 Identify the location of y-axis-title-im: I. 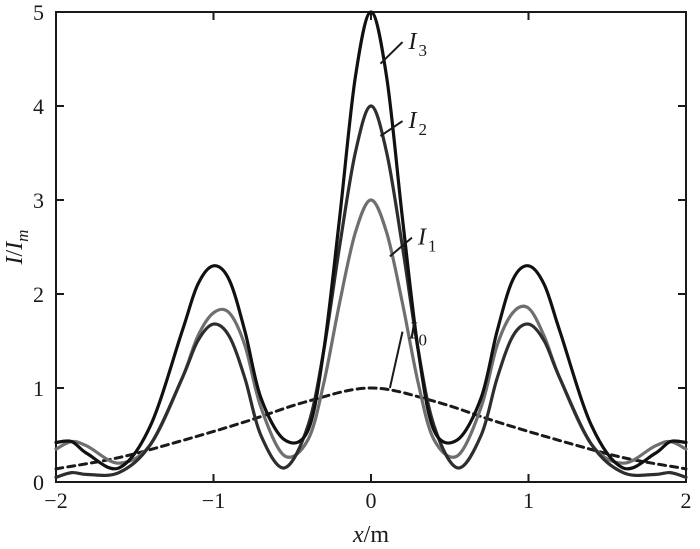
(15, 246).